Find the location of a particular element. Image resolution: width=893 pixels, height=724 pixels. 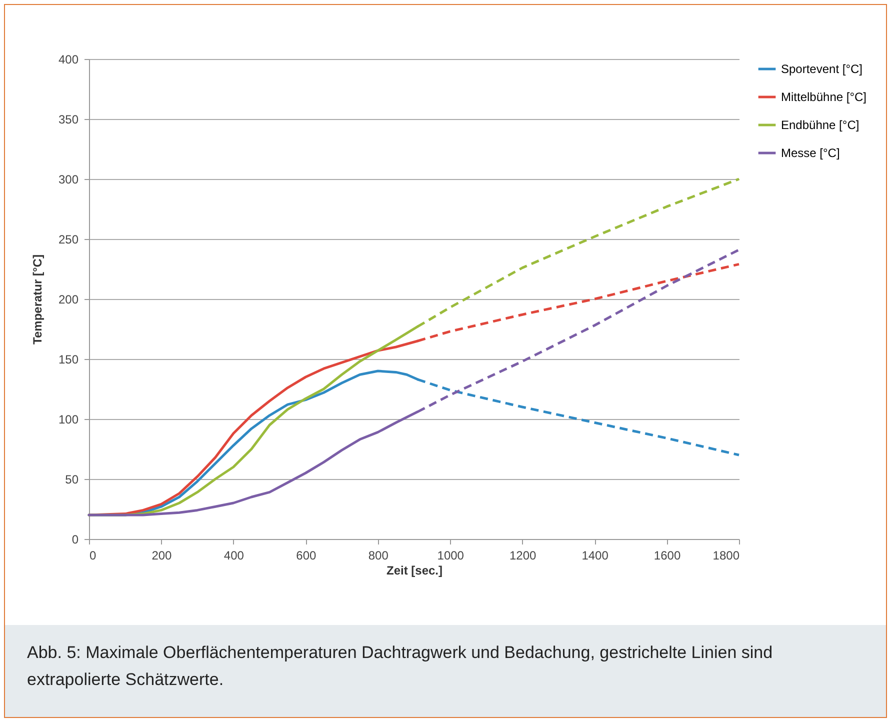

y-tick-label: 350 is located at coordinates (68, 119).